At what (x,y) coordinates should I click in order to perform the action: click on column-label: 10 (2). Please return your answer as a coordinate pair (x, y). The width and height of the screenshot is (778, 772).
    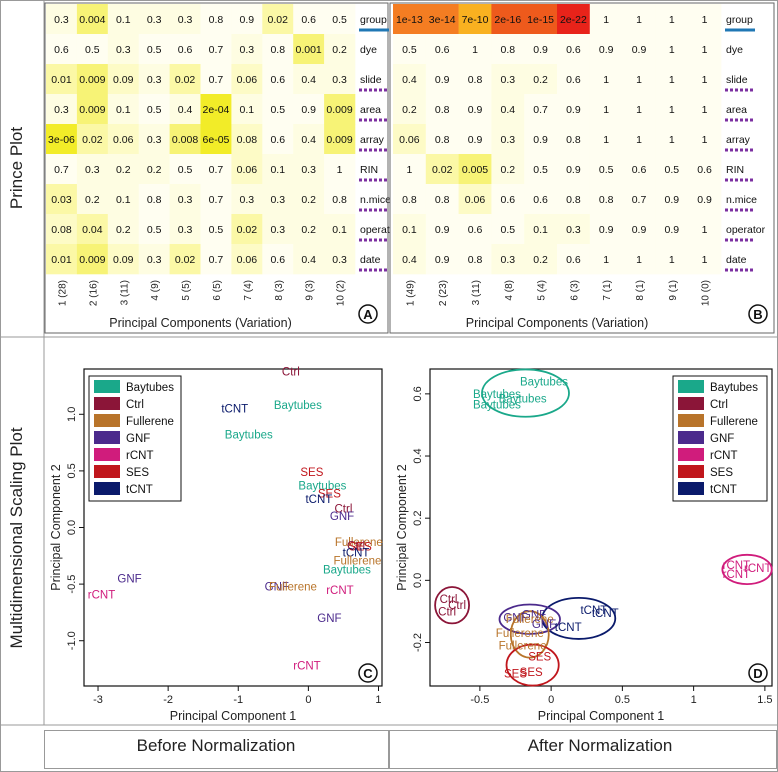
    Looking at the image, I should click on (341, 293).